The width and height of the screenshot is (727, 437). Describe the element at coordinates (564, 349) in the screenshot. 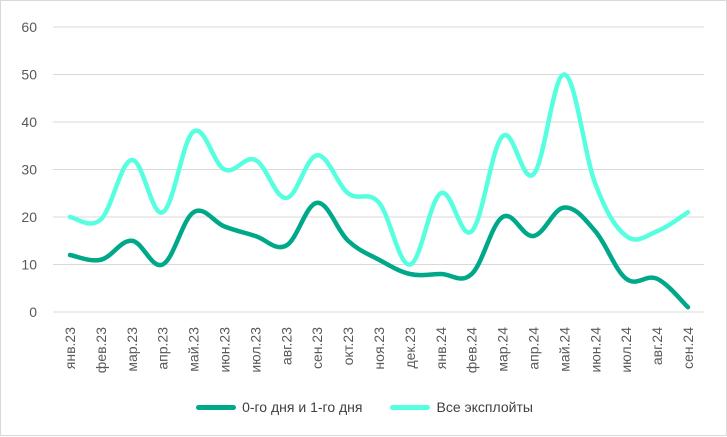

I see `x-tick-label: май.24` at that location.